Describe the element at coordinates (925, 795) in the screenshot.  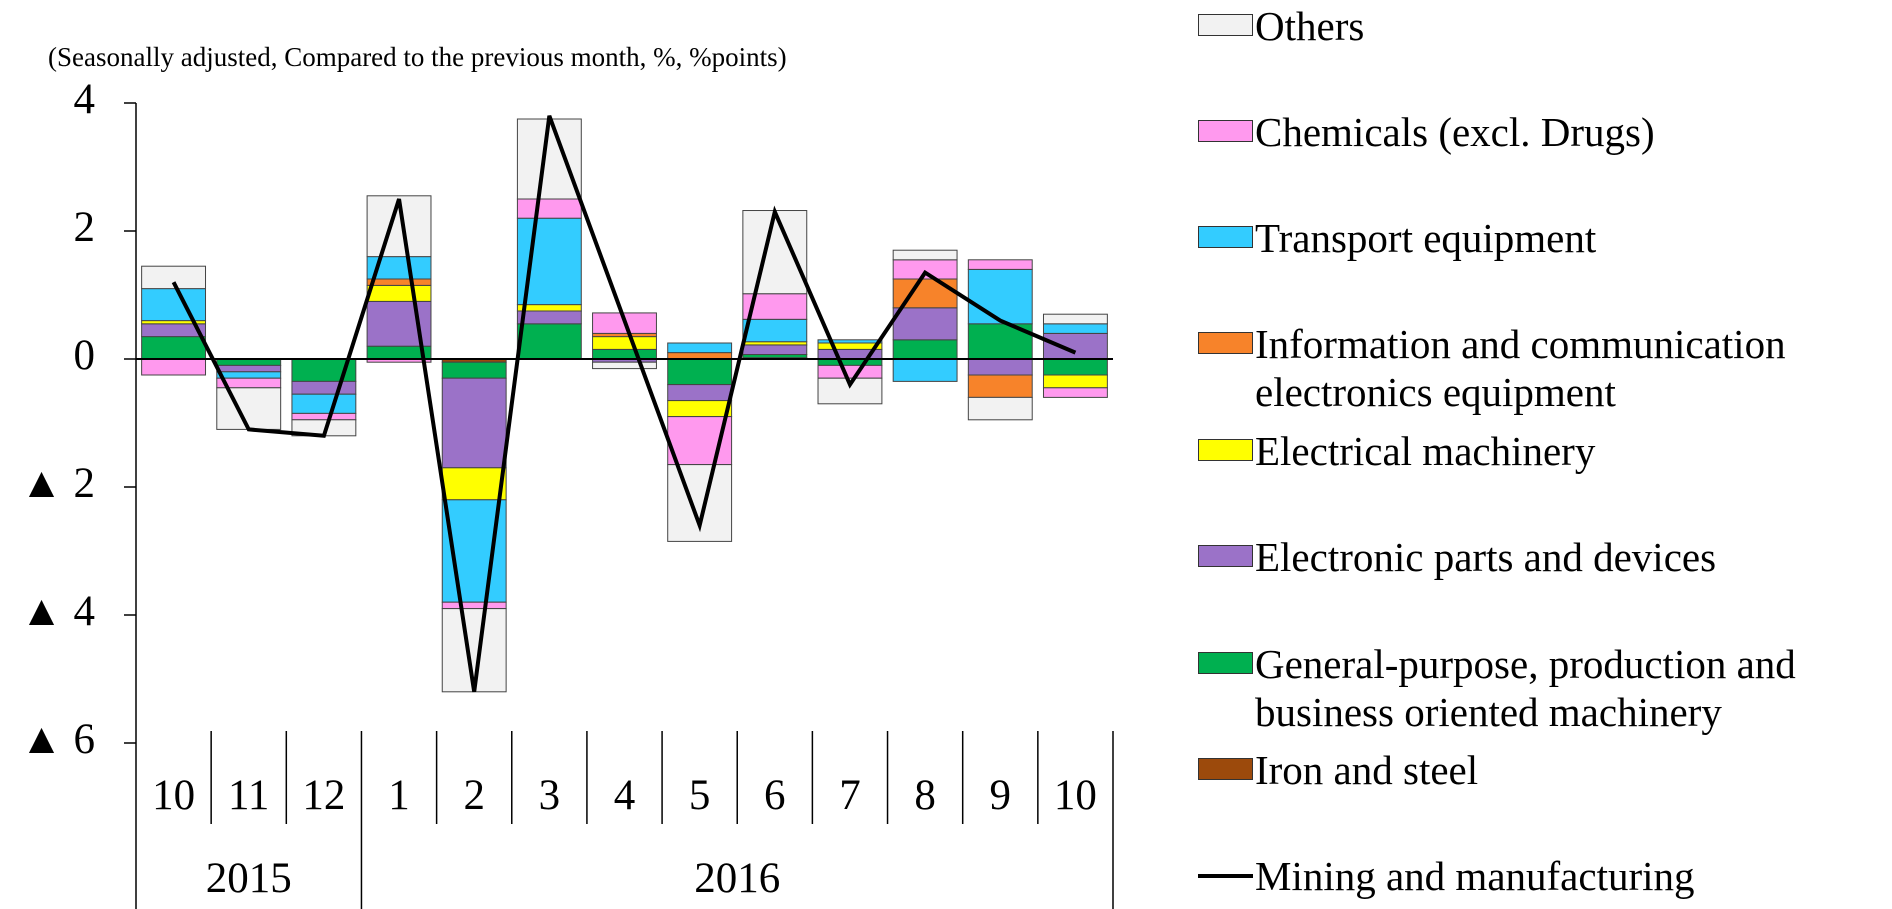
I see `x-tick-label: 8` at that location.